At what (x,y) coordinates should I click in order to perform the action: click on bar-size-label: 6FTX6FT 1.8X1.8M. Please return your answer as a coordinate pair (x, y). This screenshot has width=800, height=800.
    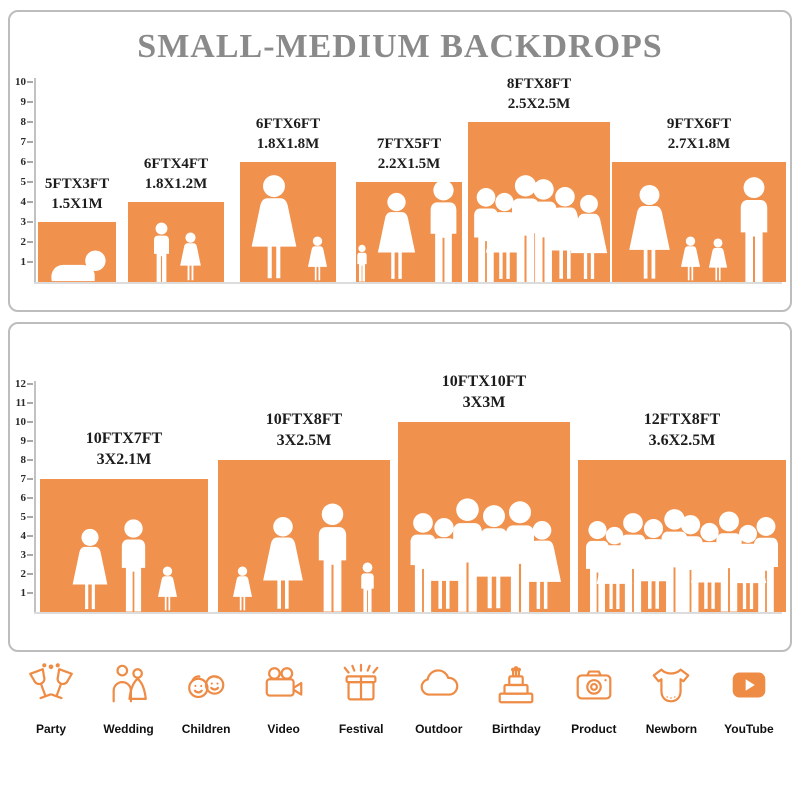
    Looking at the image, I should click on (288, 134).